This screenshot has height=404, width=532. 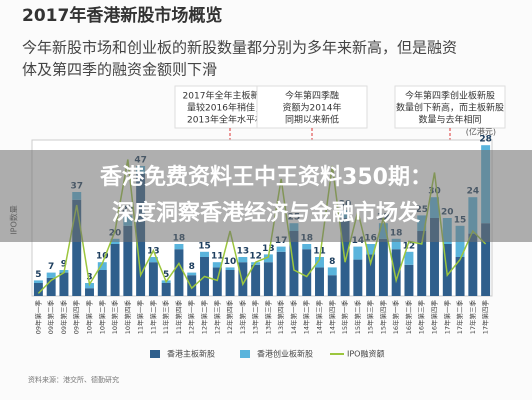 I want to click on x-tick-label: 09年第二季, so click(x=50, y=317).